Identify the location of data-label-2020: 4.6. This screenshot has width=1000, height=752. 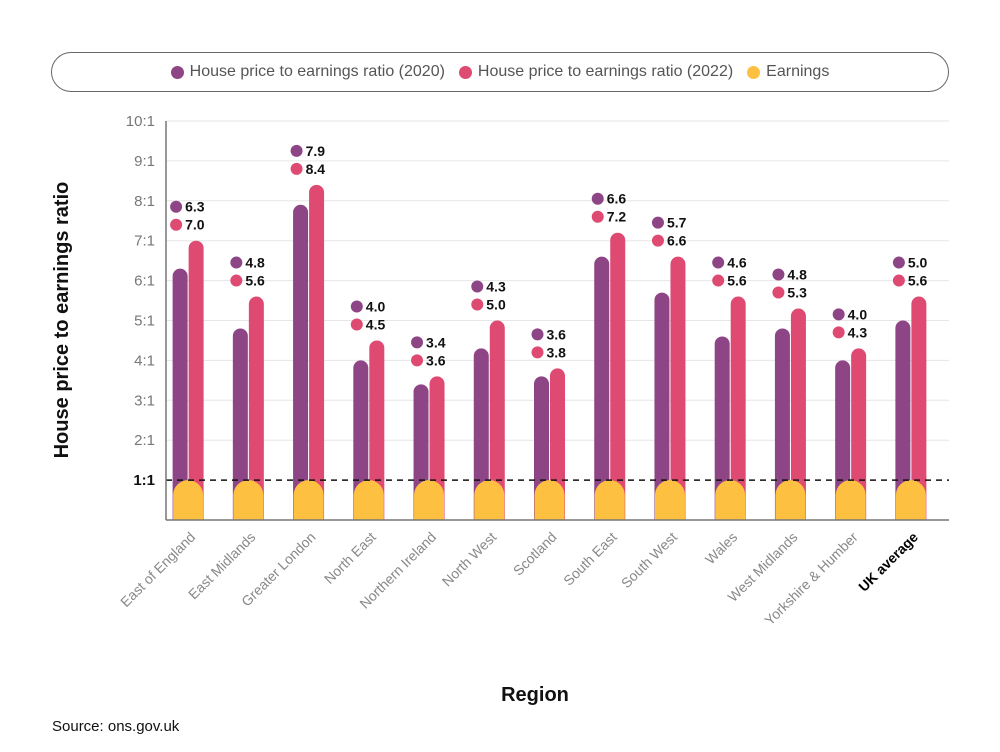
(737, 263).